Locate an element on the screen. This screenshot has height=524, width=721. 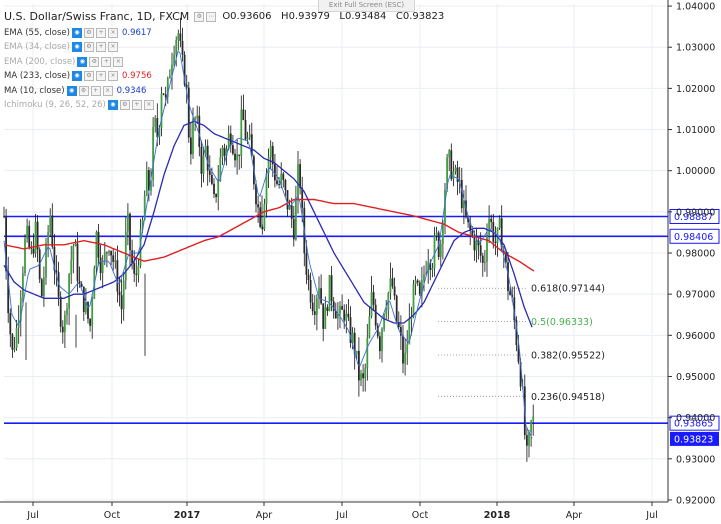
exit-fullscreen-button: Exit Full Screen (ESC) is located at coordinates (366, 6).